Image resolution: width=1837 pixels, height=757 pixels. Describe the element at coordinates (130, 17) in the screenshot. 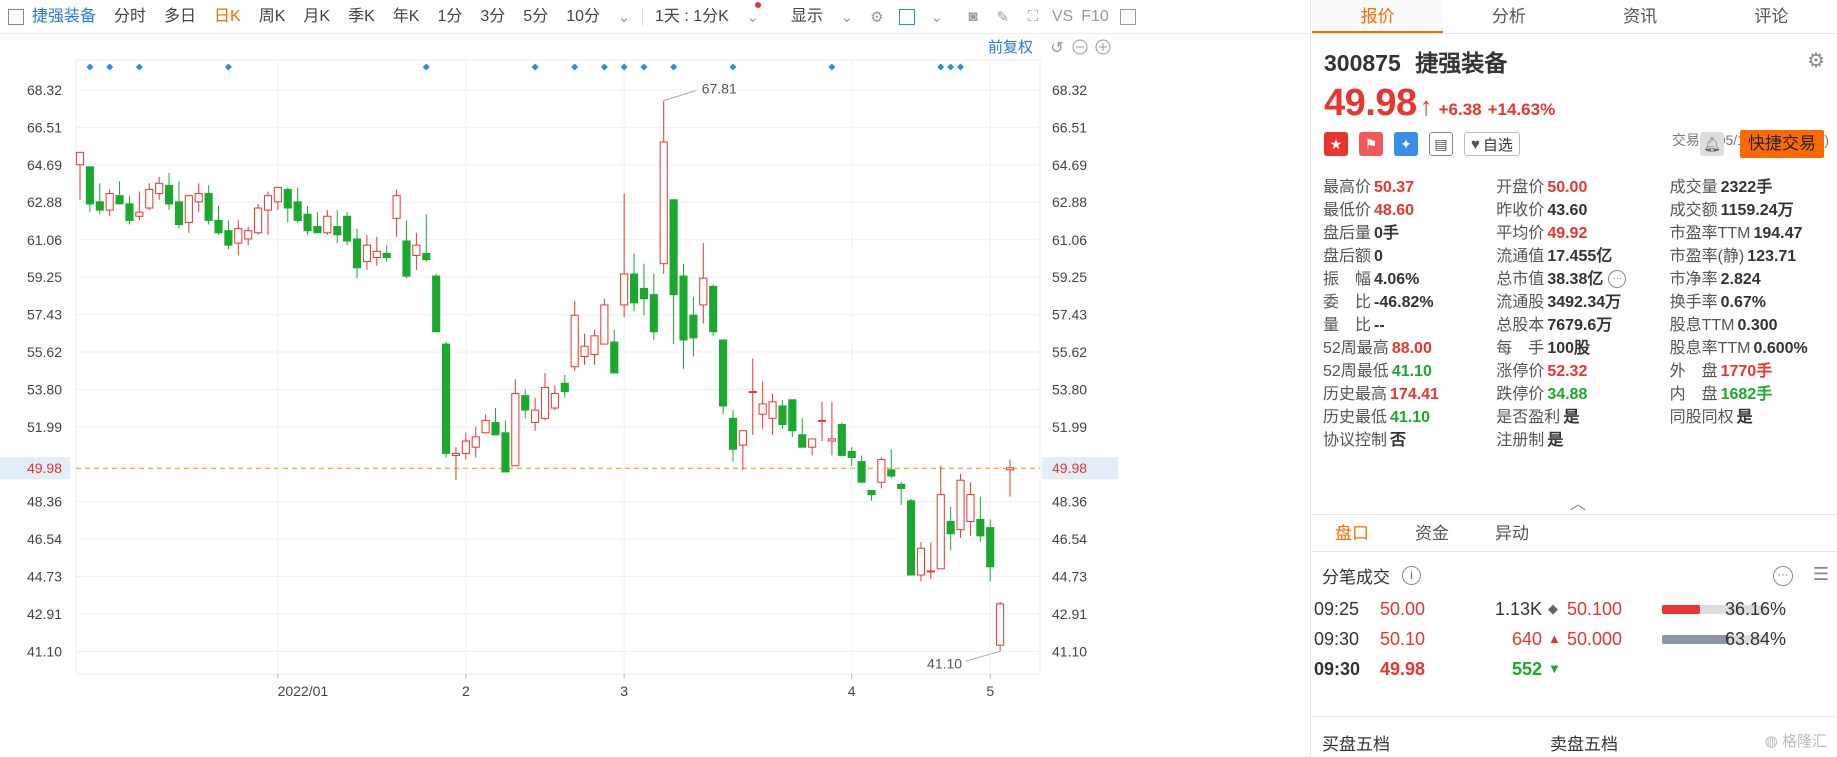

I see `period-tab: 分时` at that location.